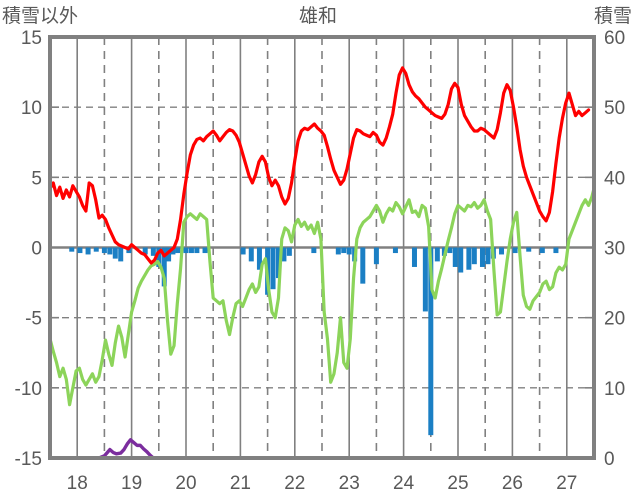  What do you see at coordinates (614, 38) in the screenshot?
I see `y2-tick-label: 60` at bounding box center [614, 38].